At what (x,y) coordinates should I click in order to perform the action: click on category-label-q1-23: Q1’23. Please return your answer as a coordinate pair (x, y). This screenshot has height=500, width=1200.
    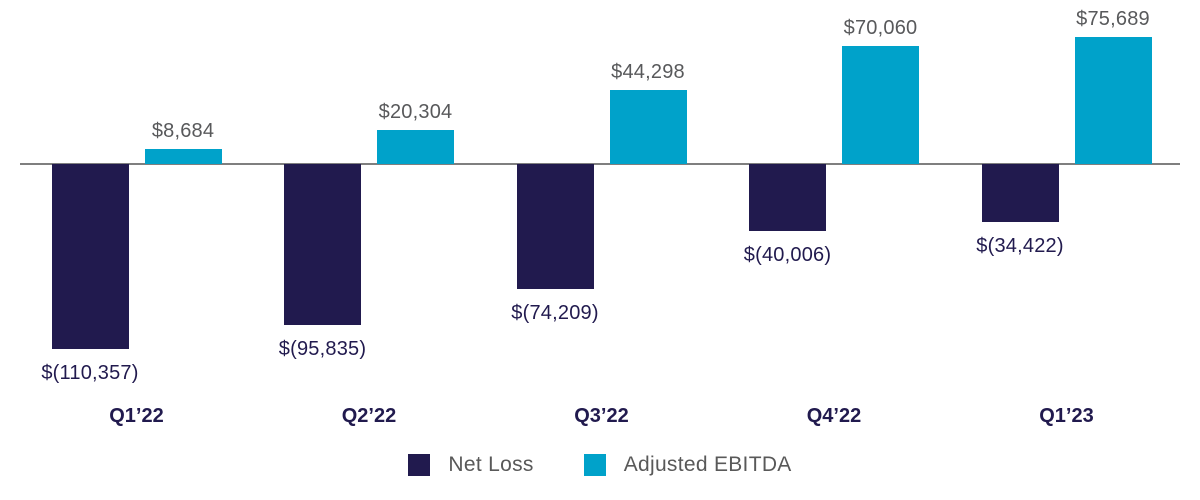
    Looking at the image, I should click on (1066, 416).